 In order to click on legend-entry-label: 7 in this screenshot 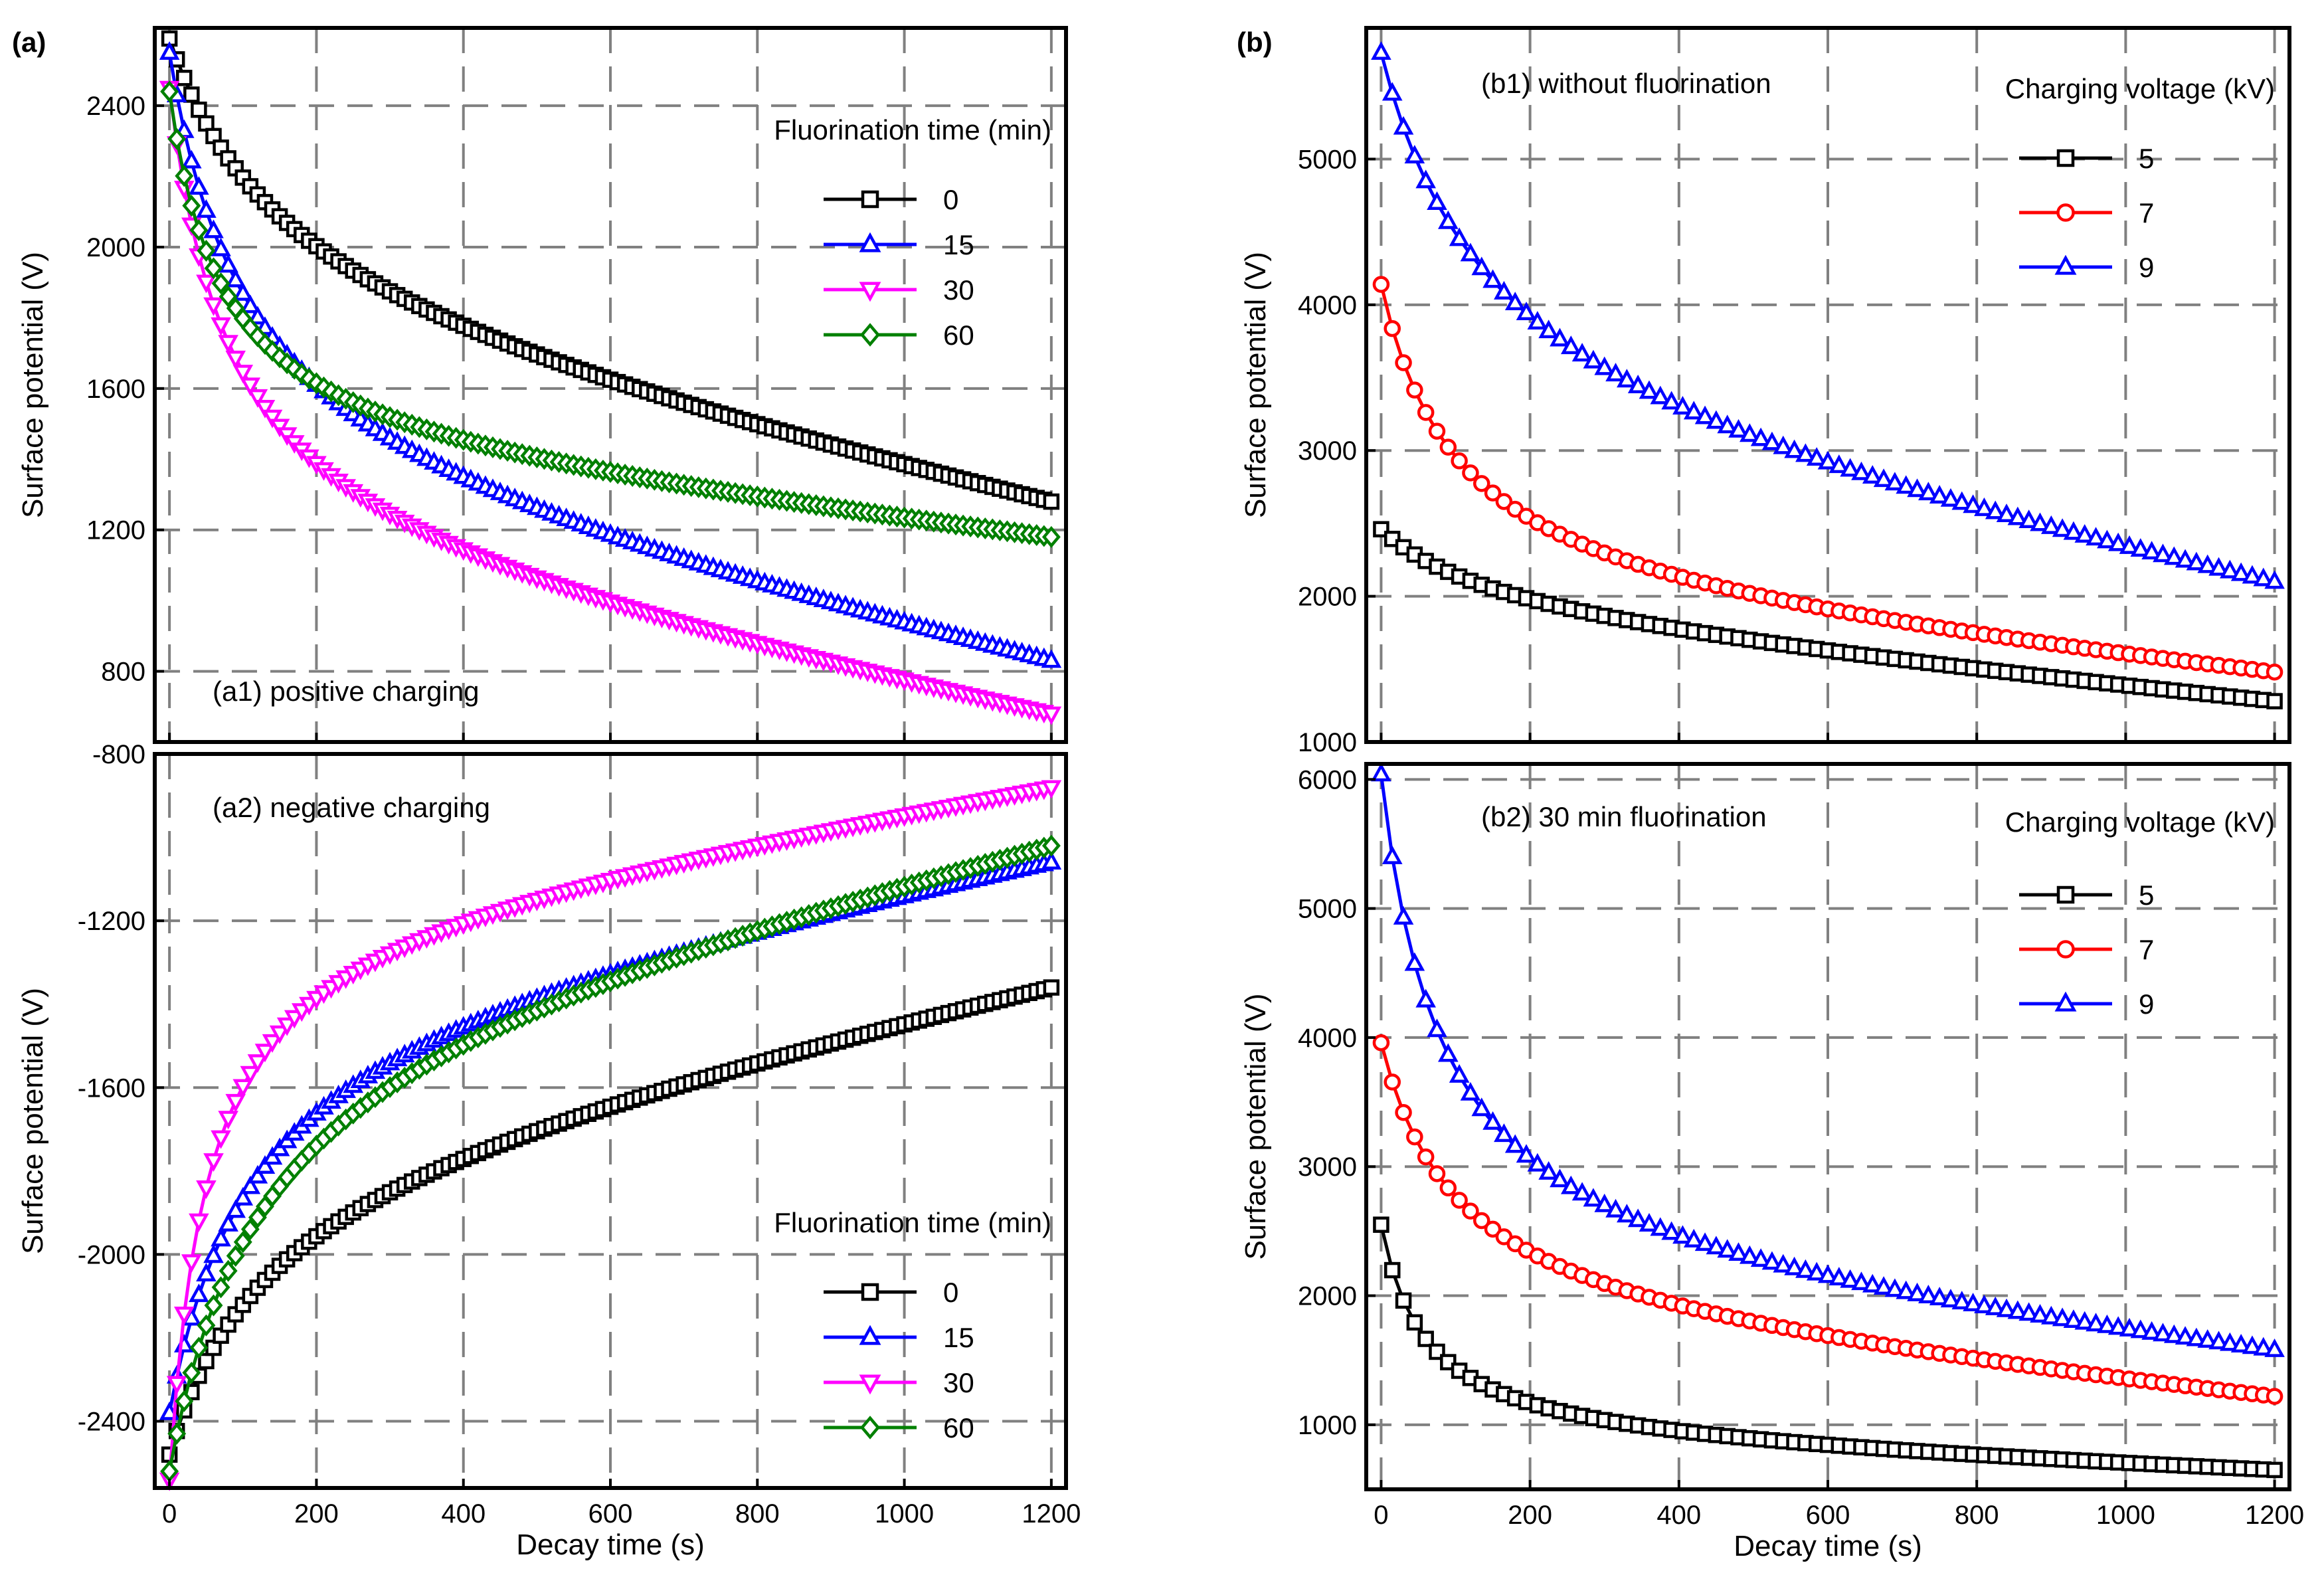, I will do `click(2146, 949)`.